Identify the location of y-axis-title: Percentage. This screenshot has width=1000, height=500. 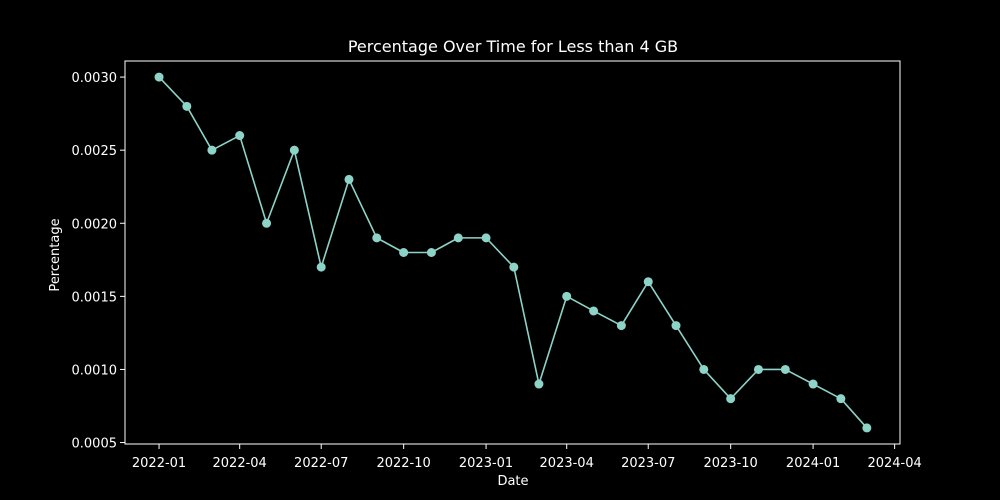
(55, 254).